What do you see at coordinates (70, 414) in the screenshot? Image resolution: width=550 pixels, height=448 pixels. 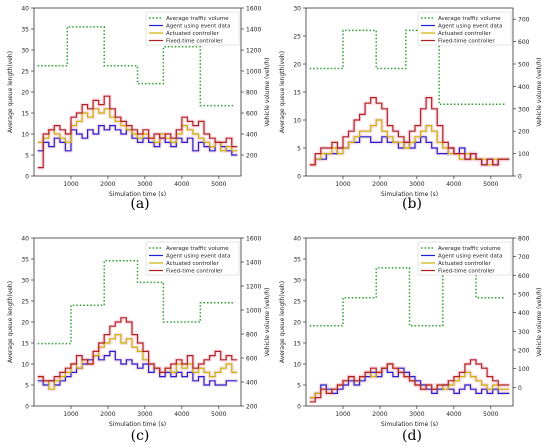 I see `x-tick-label: 1000` at bounding box center [70, 414].